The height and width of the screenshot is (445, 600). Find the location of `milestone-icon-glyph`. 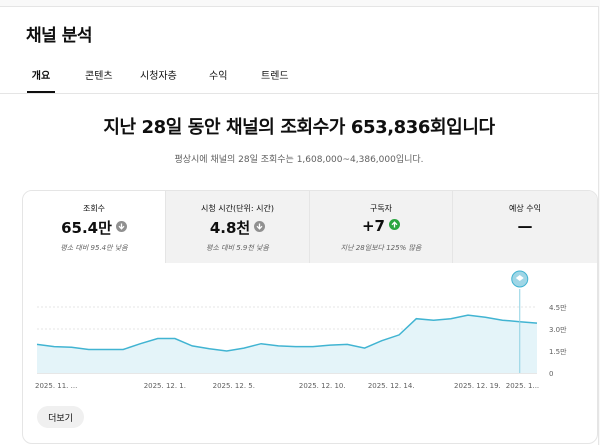

milestone-icon-glyph is located at coordinates (519, 278).